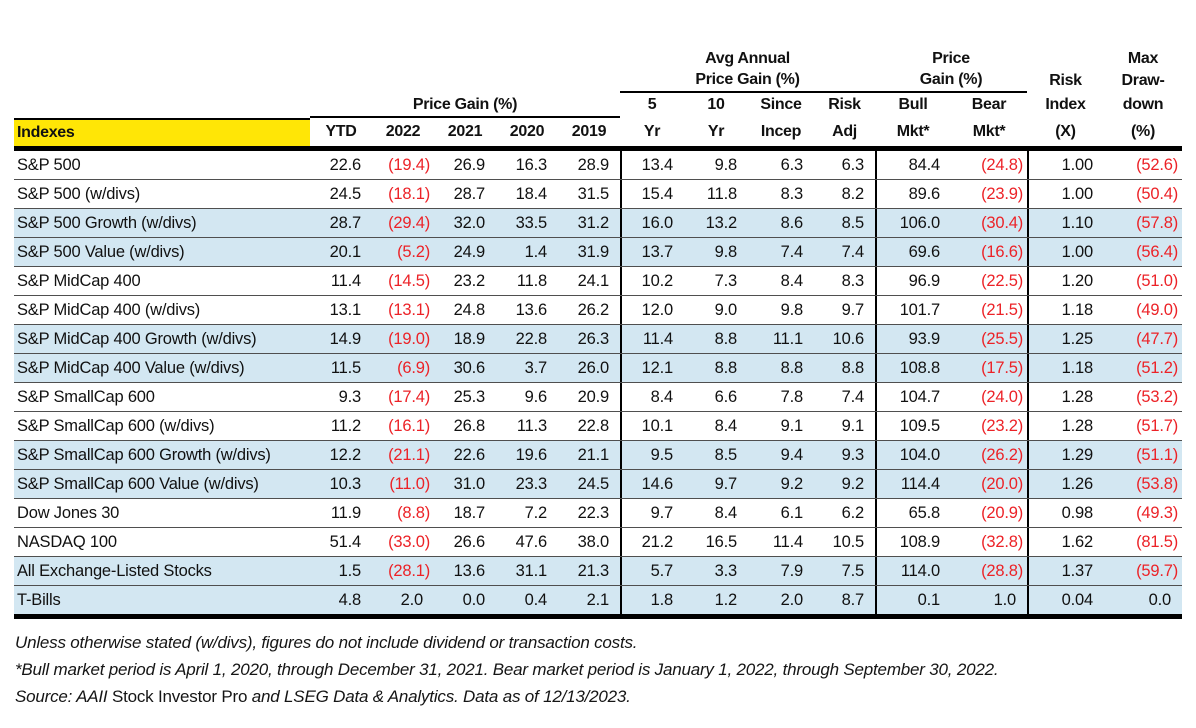 This screenshot has width=1196, height=728. What do you see at coordinates (853, 513) in the screenshot?
I see `table-cell: 6.2` at bounding box center [853, 513].